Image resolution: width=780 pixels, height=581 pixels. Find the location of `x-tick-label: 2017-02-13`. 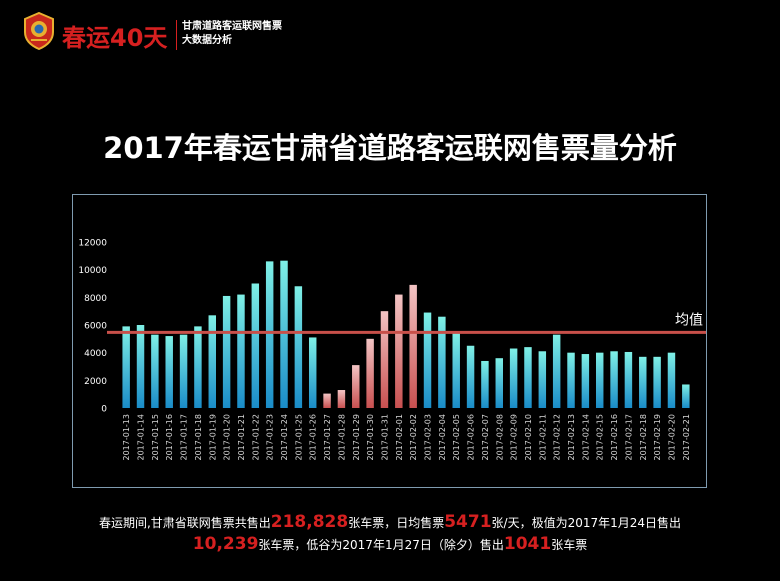

x-tick-label: 2017-02-13 is located at coordinates (571, 437).